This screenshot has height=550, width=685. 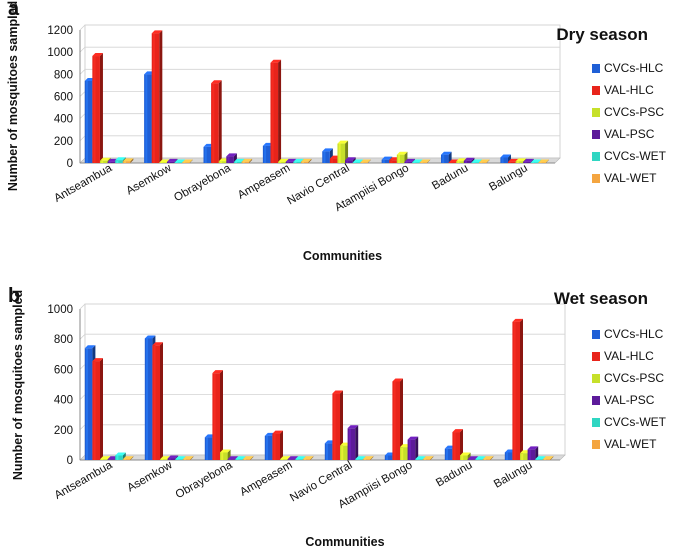 I want to click on legend-label: CVCs-WET, so click(x=635, y=156).